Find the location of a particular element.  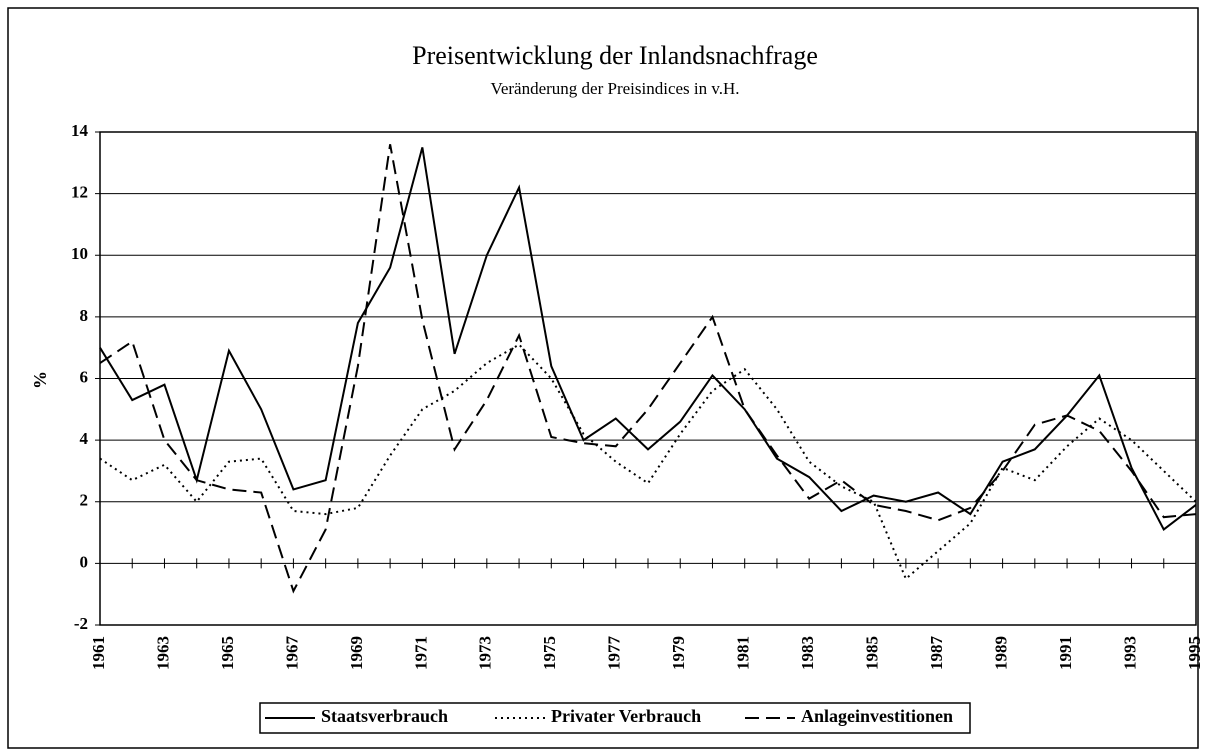

x-tick-label: 1967 is located at coordinates (291, 653).